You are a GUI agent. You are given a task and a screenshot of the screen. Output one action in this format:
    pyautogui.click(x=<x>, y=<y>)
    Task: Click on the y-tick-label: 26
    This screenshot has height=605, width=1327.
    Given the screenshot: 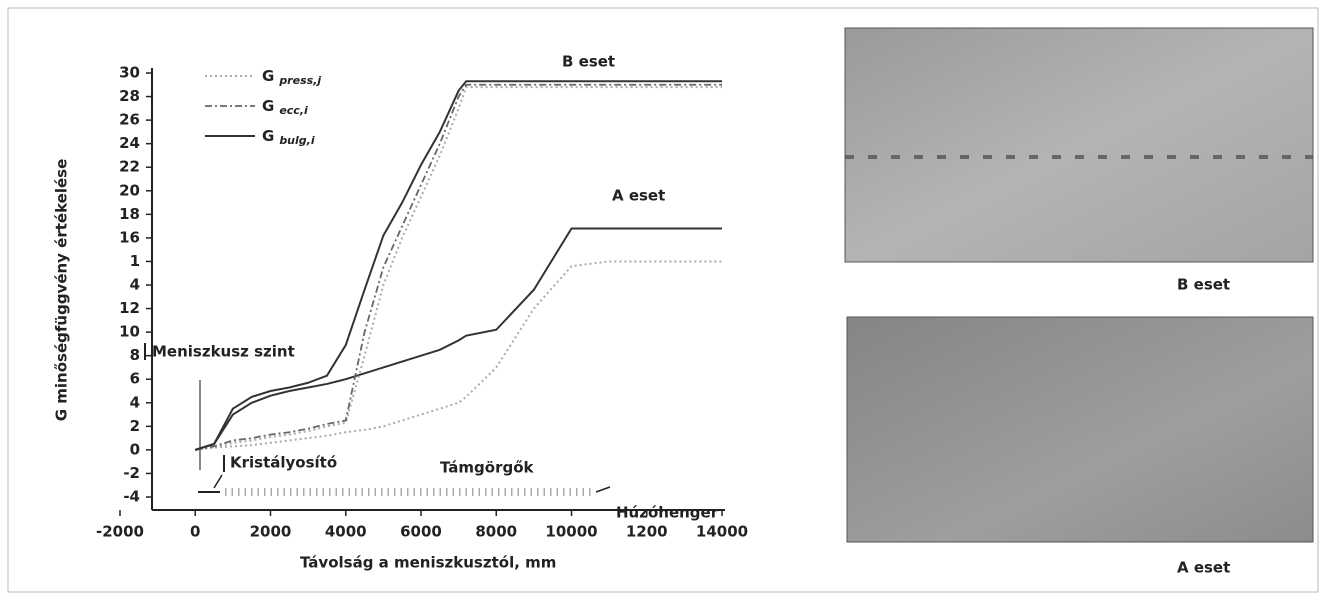 What is the action you would take?
    pyautogui.click(x=129, y=120)
    